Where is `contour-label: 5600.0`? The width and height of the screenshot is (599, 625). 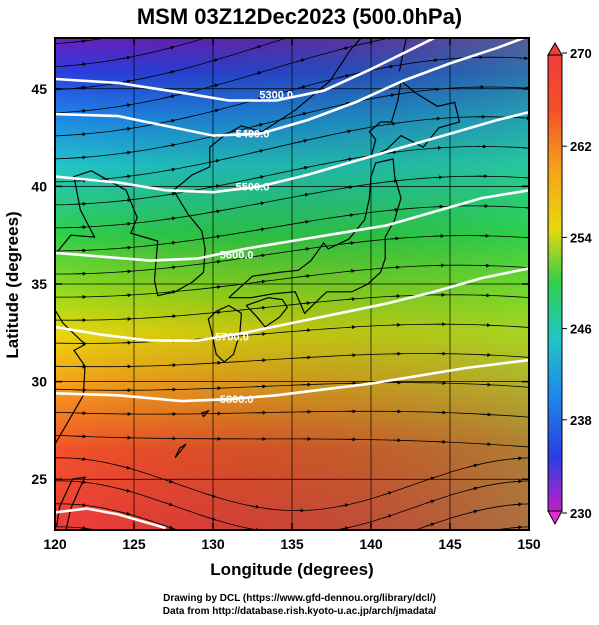
contour-label: 5600.0 is located at coordinates (237, 256).